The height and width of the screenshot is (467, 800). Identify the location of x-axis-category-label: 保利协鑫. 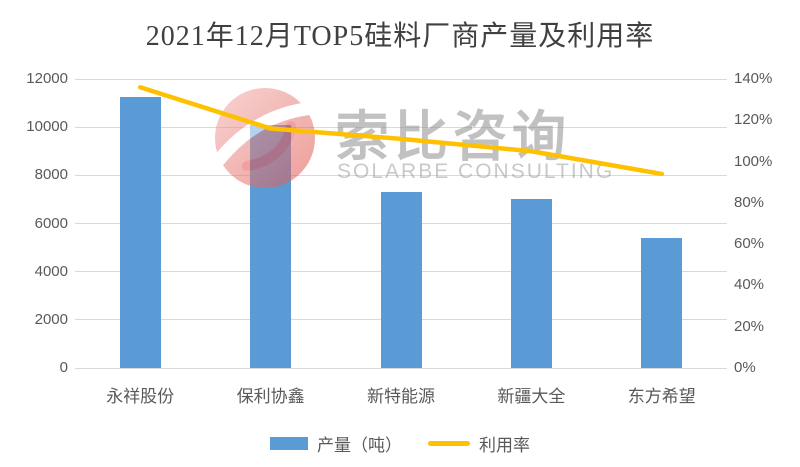
(270, 396).